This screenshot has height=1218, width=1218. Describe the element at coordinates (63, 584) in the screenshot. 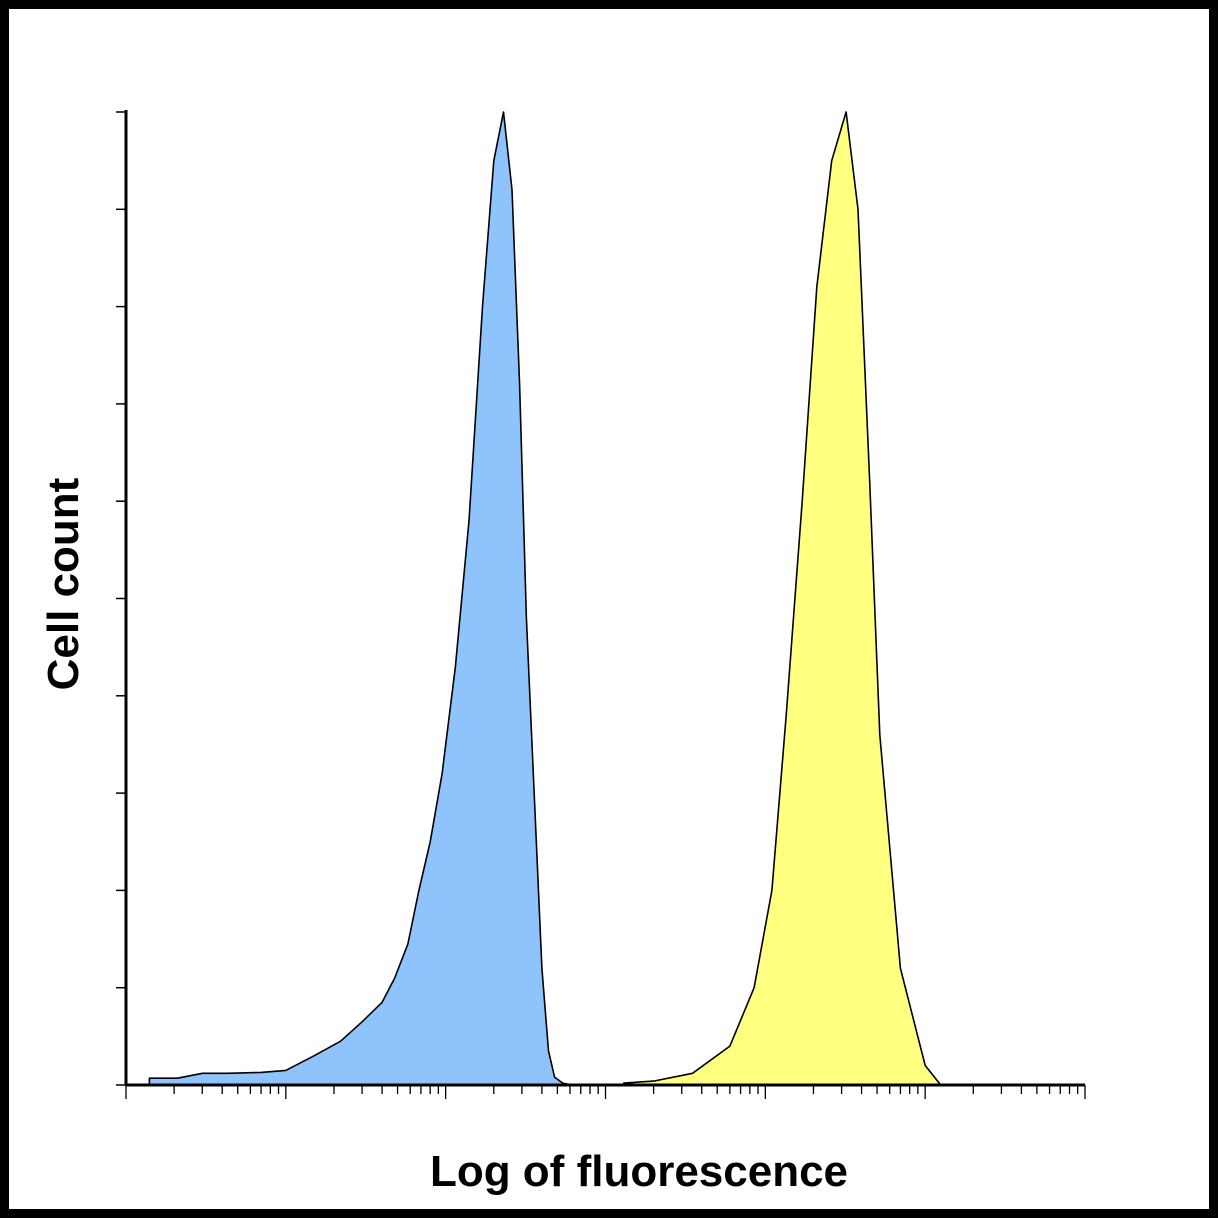

I see `y-axis-title: Cell count` at that location.